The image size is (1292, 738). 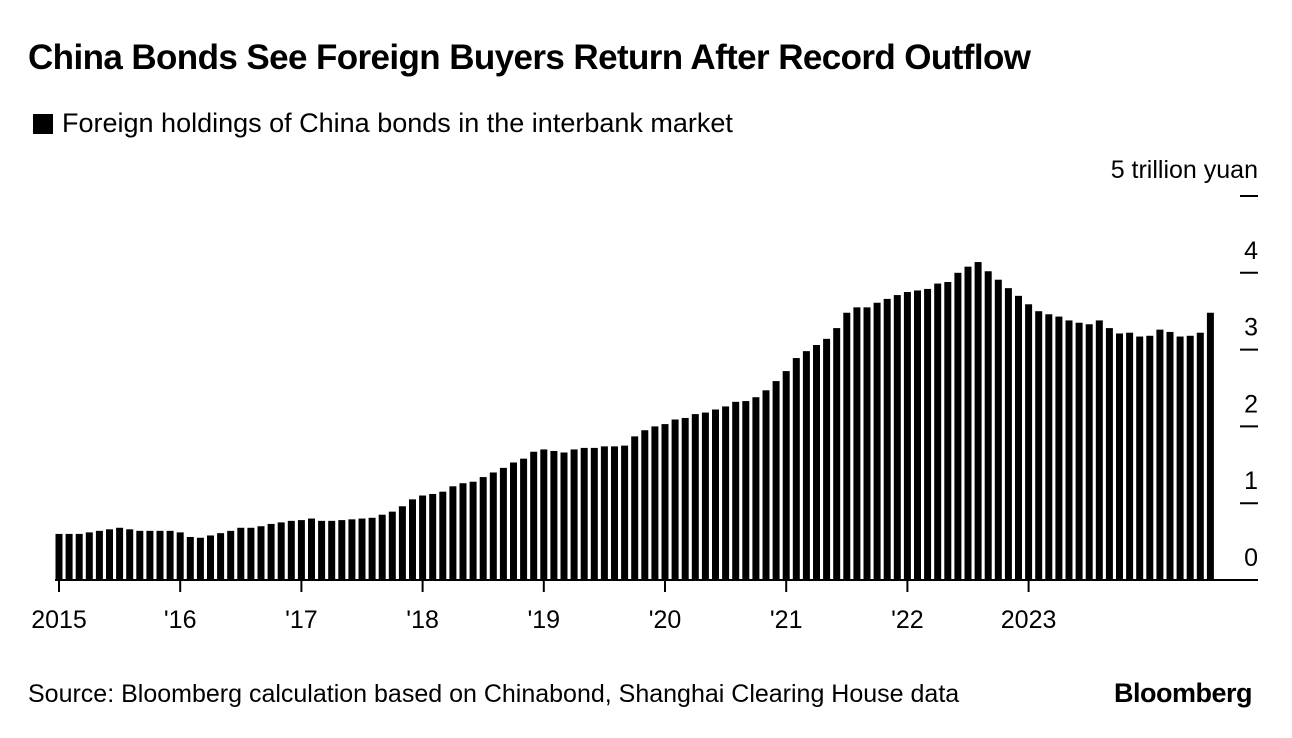 I want to click on bloomberg-logo: Bloomberg, so click(x=1183, y=693).